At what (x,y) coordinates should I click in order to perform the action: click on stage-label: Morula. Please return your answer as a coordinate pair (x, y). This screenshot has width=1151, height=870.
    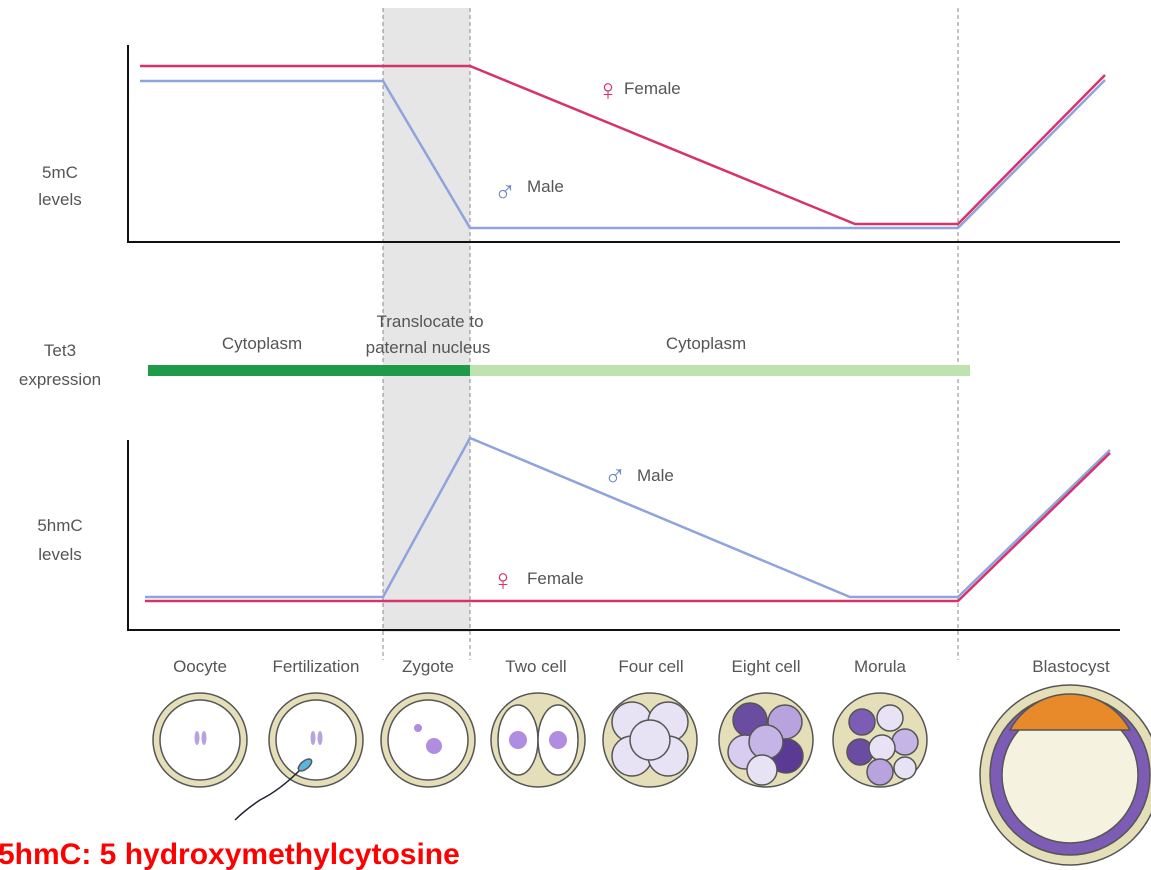
    Looking at the image, I should click on (880, 666).